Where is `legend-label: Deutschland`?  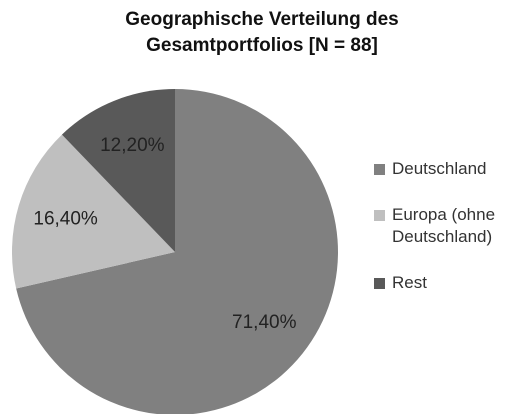
legend-label: Deutschland is located at coordinates (439, 168).